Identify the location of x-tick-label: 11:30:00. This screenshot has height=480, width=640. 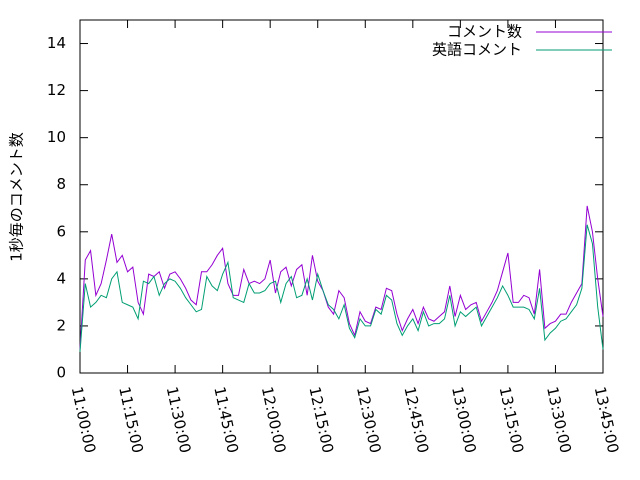
(179, 420).